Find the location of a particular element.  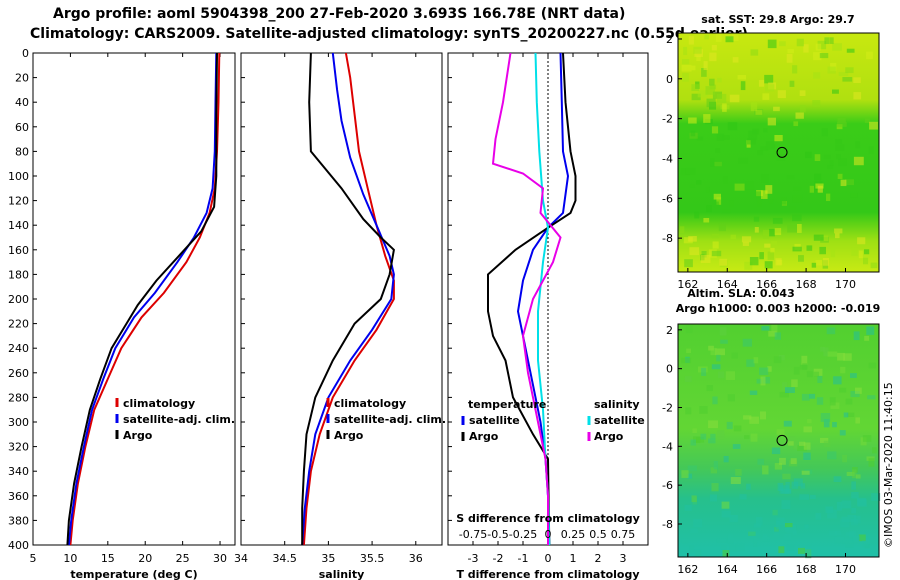

x-axis-label: salinity is located at coordinates (342, 574).